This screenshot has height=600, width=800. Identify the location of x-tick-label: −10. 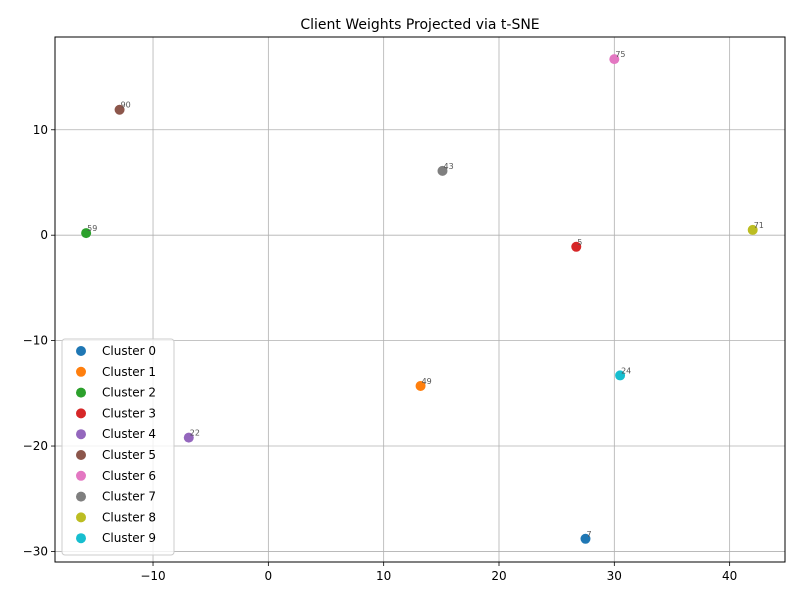
(152, 576).